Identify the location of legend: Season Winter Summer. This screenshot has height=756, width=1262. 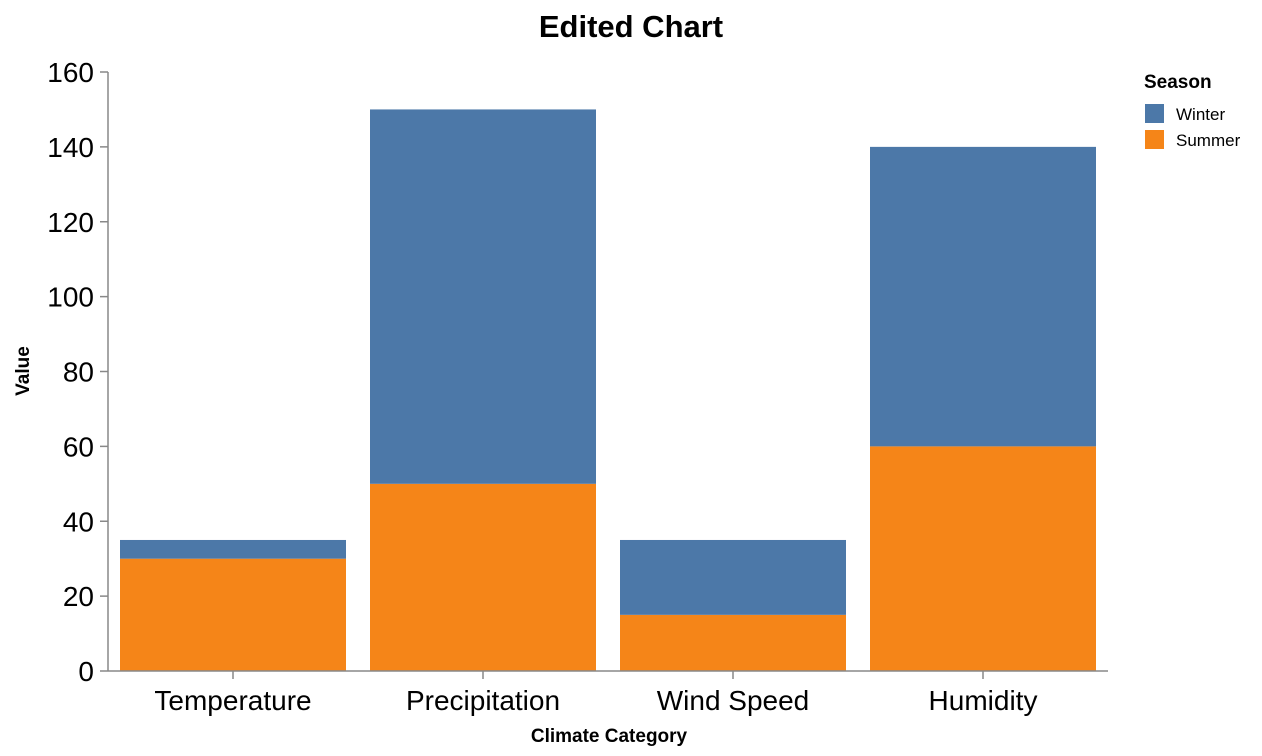
(1192, 111).